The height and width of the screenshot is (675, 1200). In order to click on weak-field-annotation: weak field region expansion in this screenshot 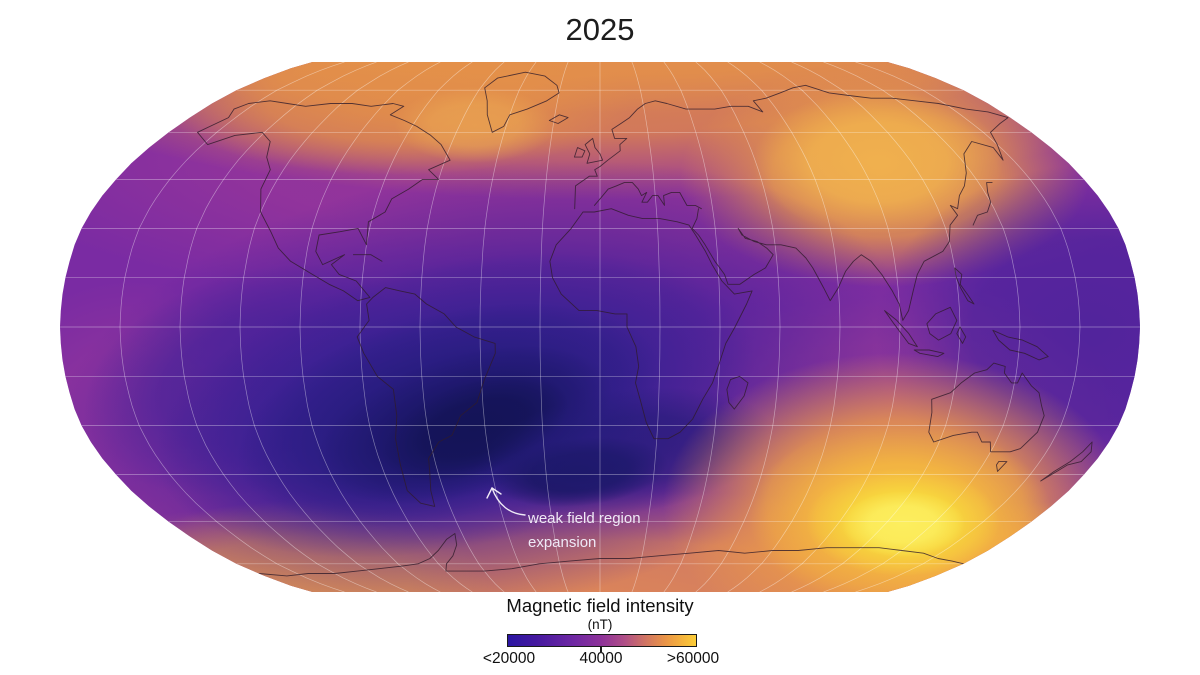, I will do `click(563, 519)`.